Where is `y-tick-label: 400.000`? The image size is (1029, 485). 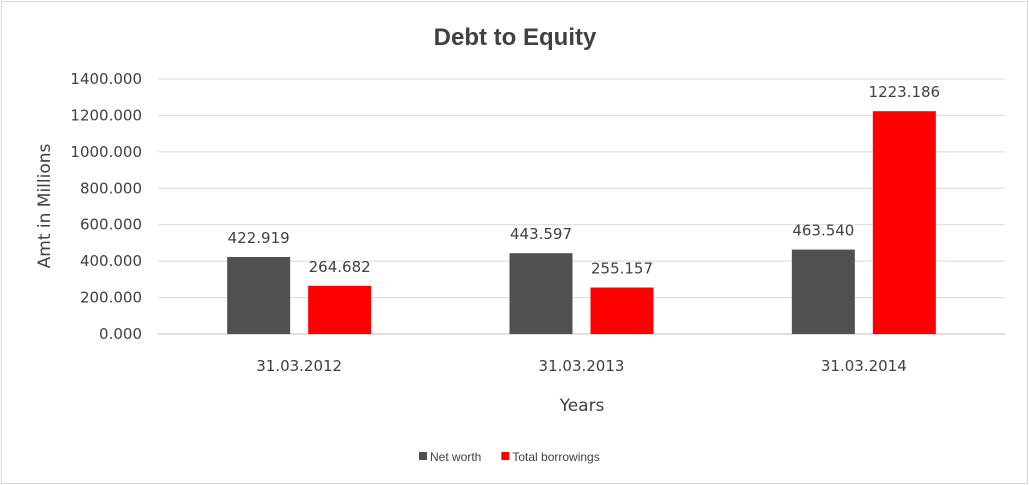
y-tick-label: 400.000 is located at coordinates (111, 261).